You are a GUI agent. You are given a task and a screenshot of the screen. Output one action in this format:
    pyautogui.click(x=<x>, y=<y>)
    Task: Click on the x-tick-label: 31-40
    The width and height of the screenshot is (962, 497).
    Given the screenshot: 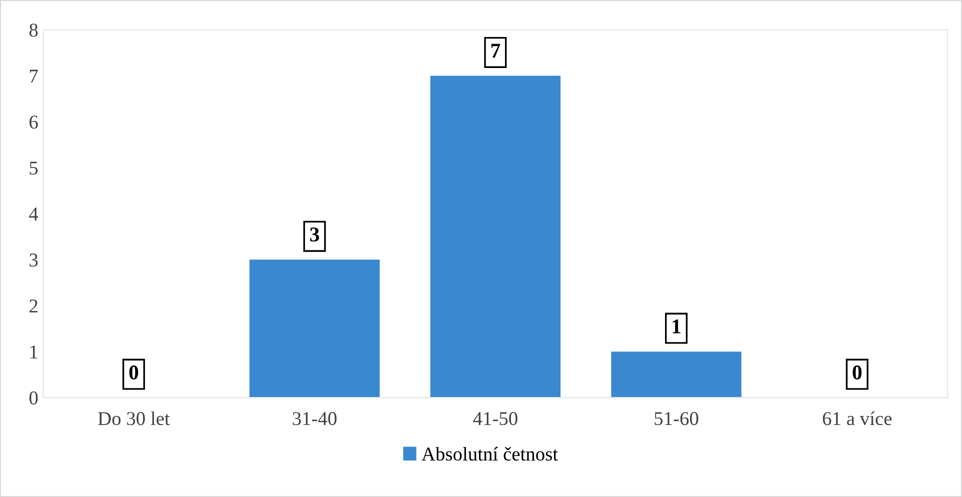 What is the action you would take?
    pyautogui.click(x=314, y=419)
    